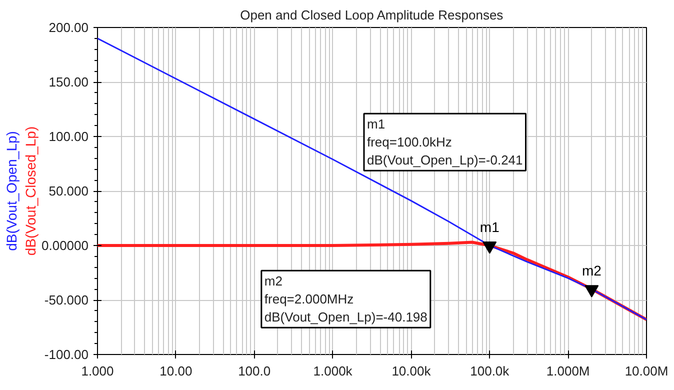  I want to click on x-tick-label: 100.0k, so click(490, 371).